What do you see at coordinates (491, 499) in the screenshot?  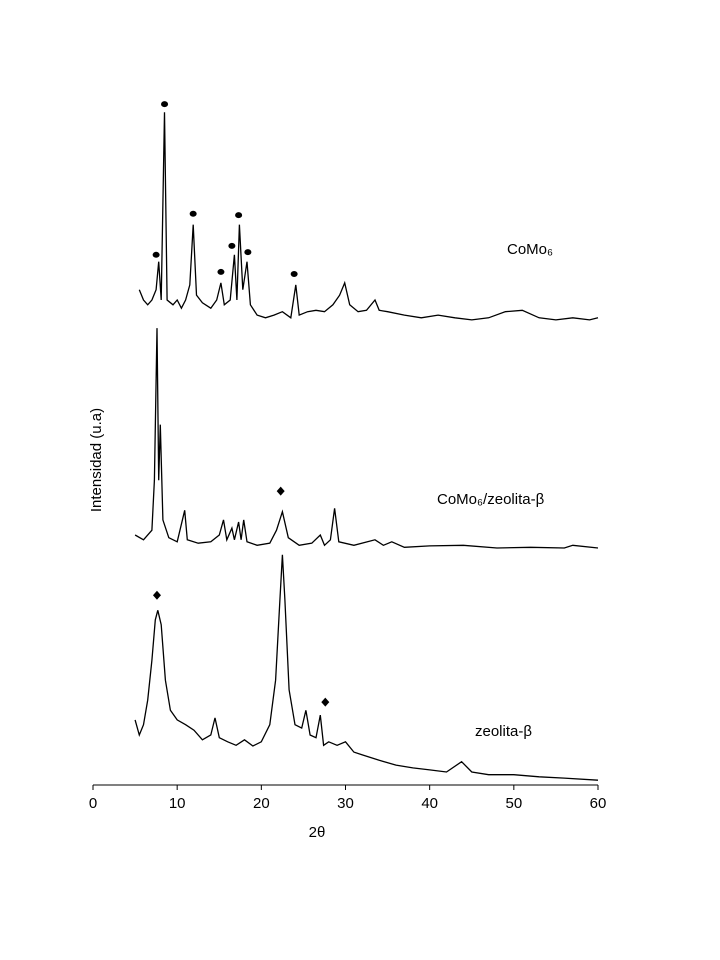 I see `series-label: CoMo₆/zeolita-β` at bounding box center [491, 499].